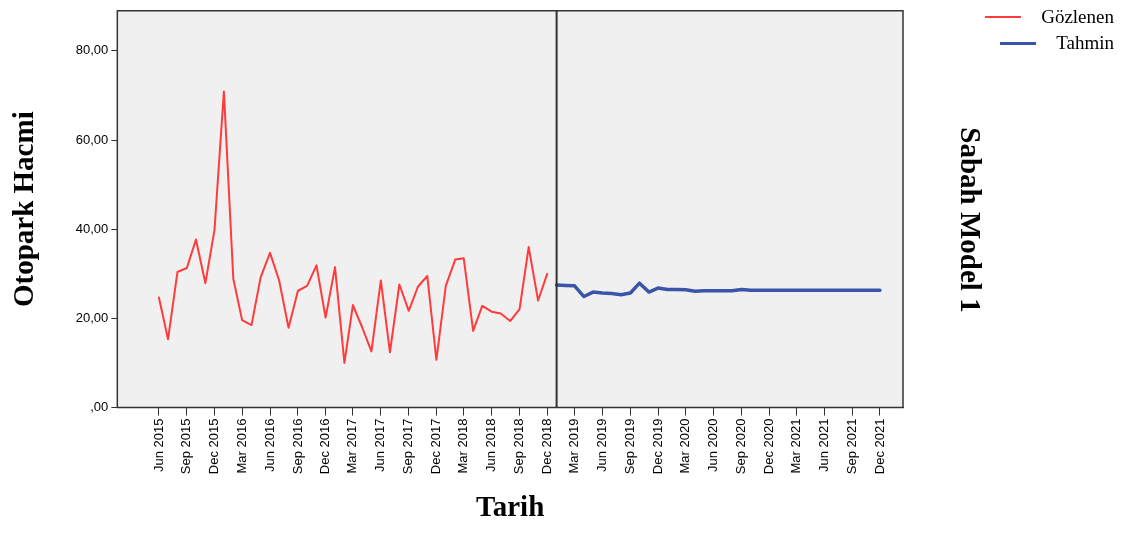 The height and width of the screenshot is (534, 1136). I want to click on x-tick-label: Jun 2018, so click(491, 445).